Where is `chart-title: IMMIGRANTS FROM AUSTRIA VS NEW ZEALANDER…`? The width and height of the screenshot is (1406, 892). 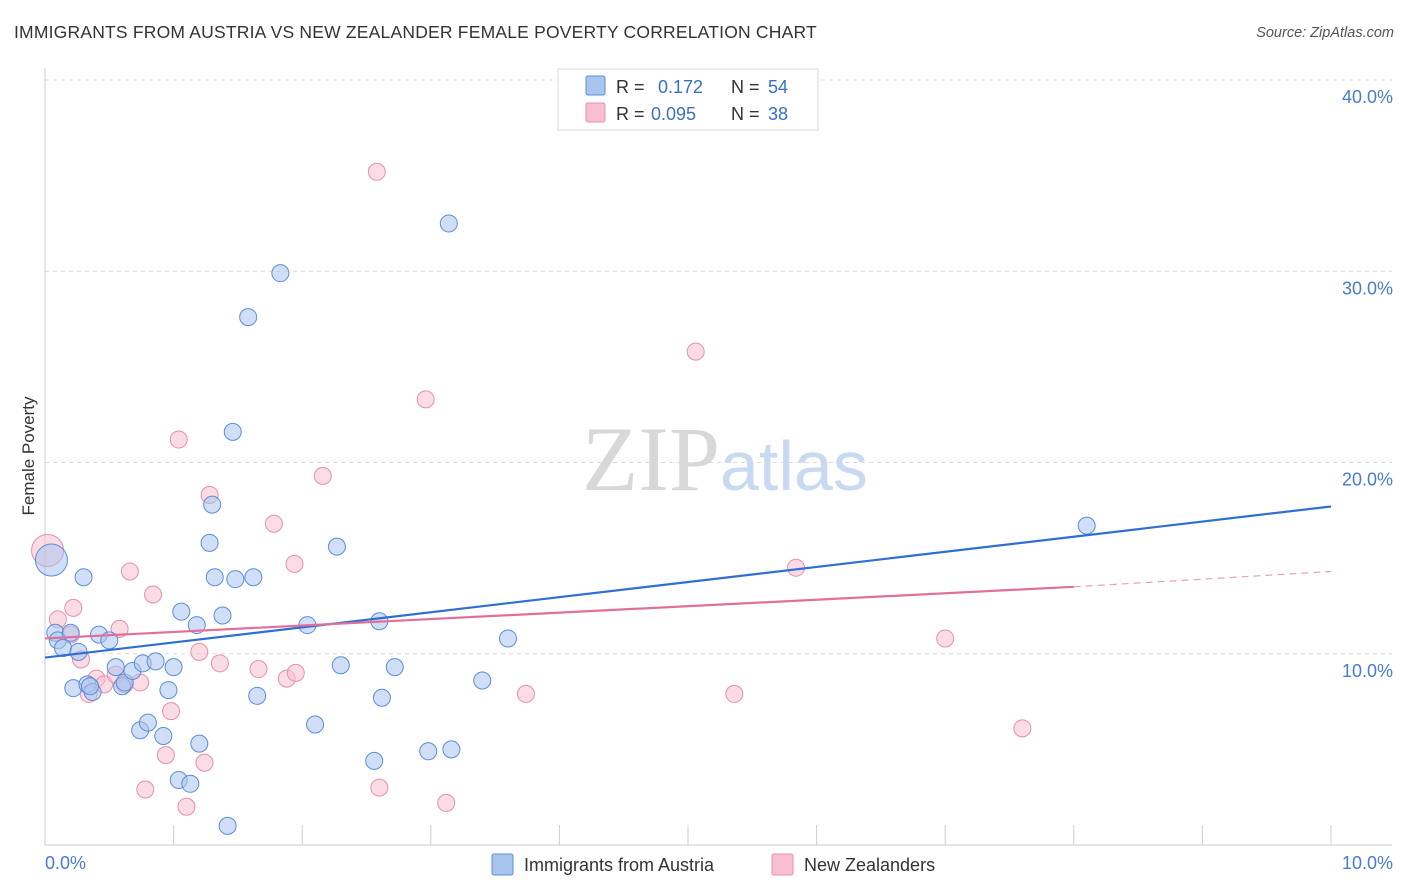
chart-title: IMMIGRANTS FROM AUSTRIA VS NEW ZEALANDER… is located at coordinates (415, 32).